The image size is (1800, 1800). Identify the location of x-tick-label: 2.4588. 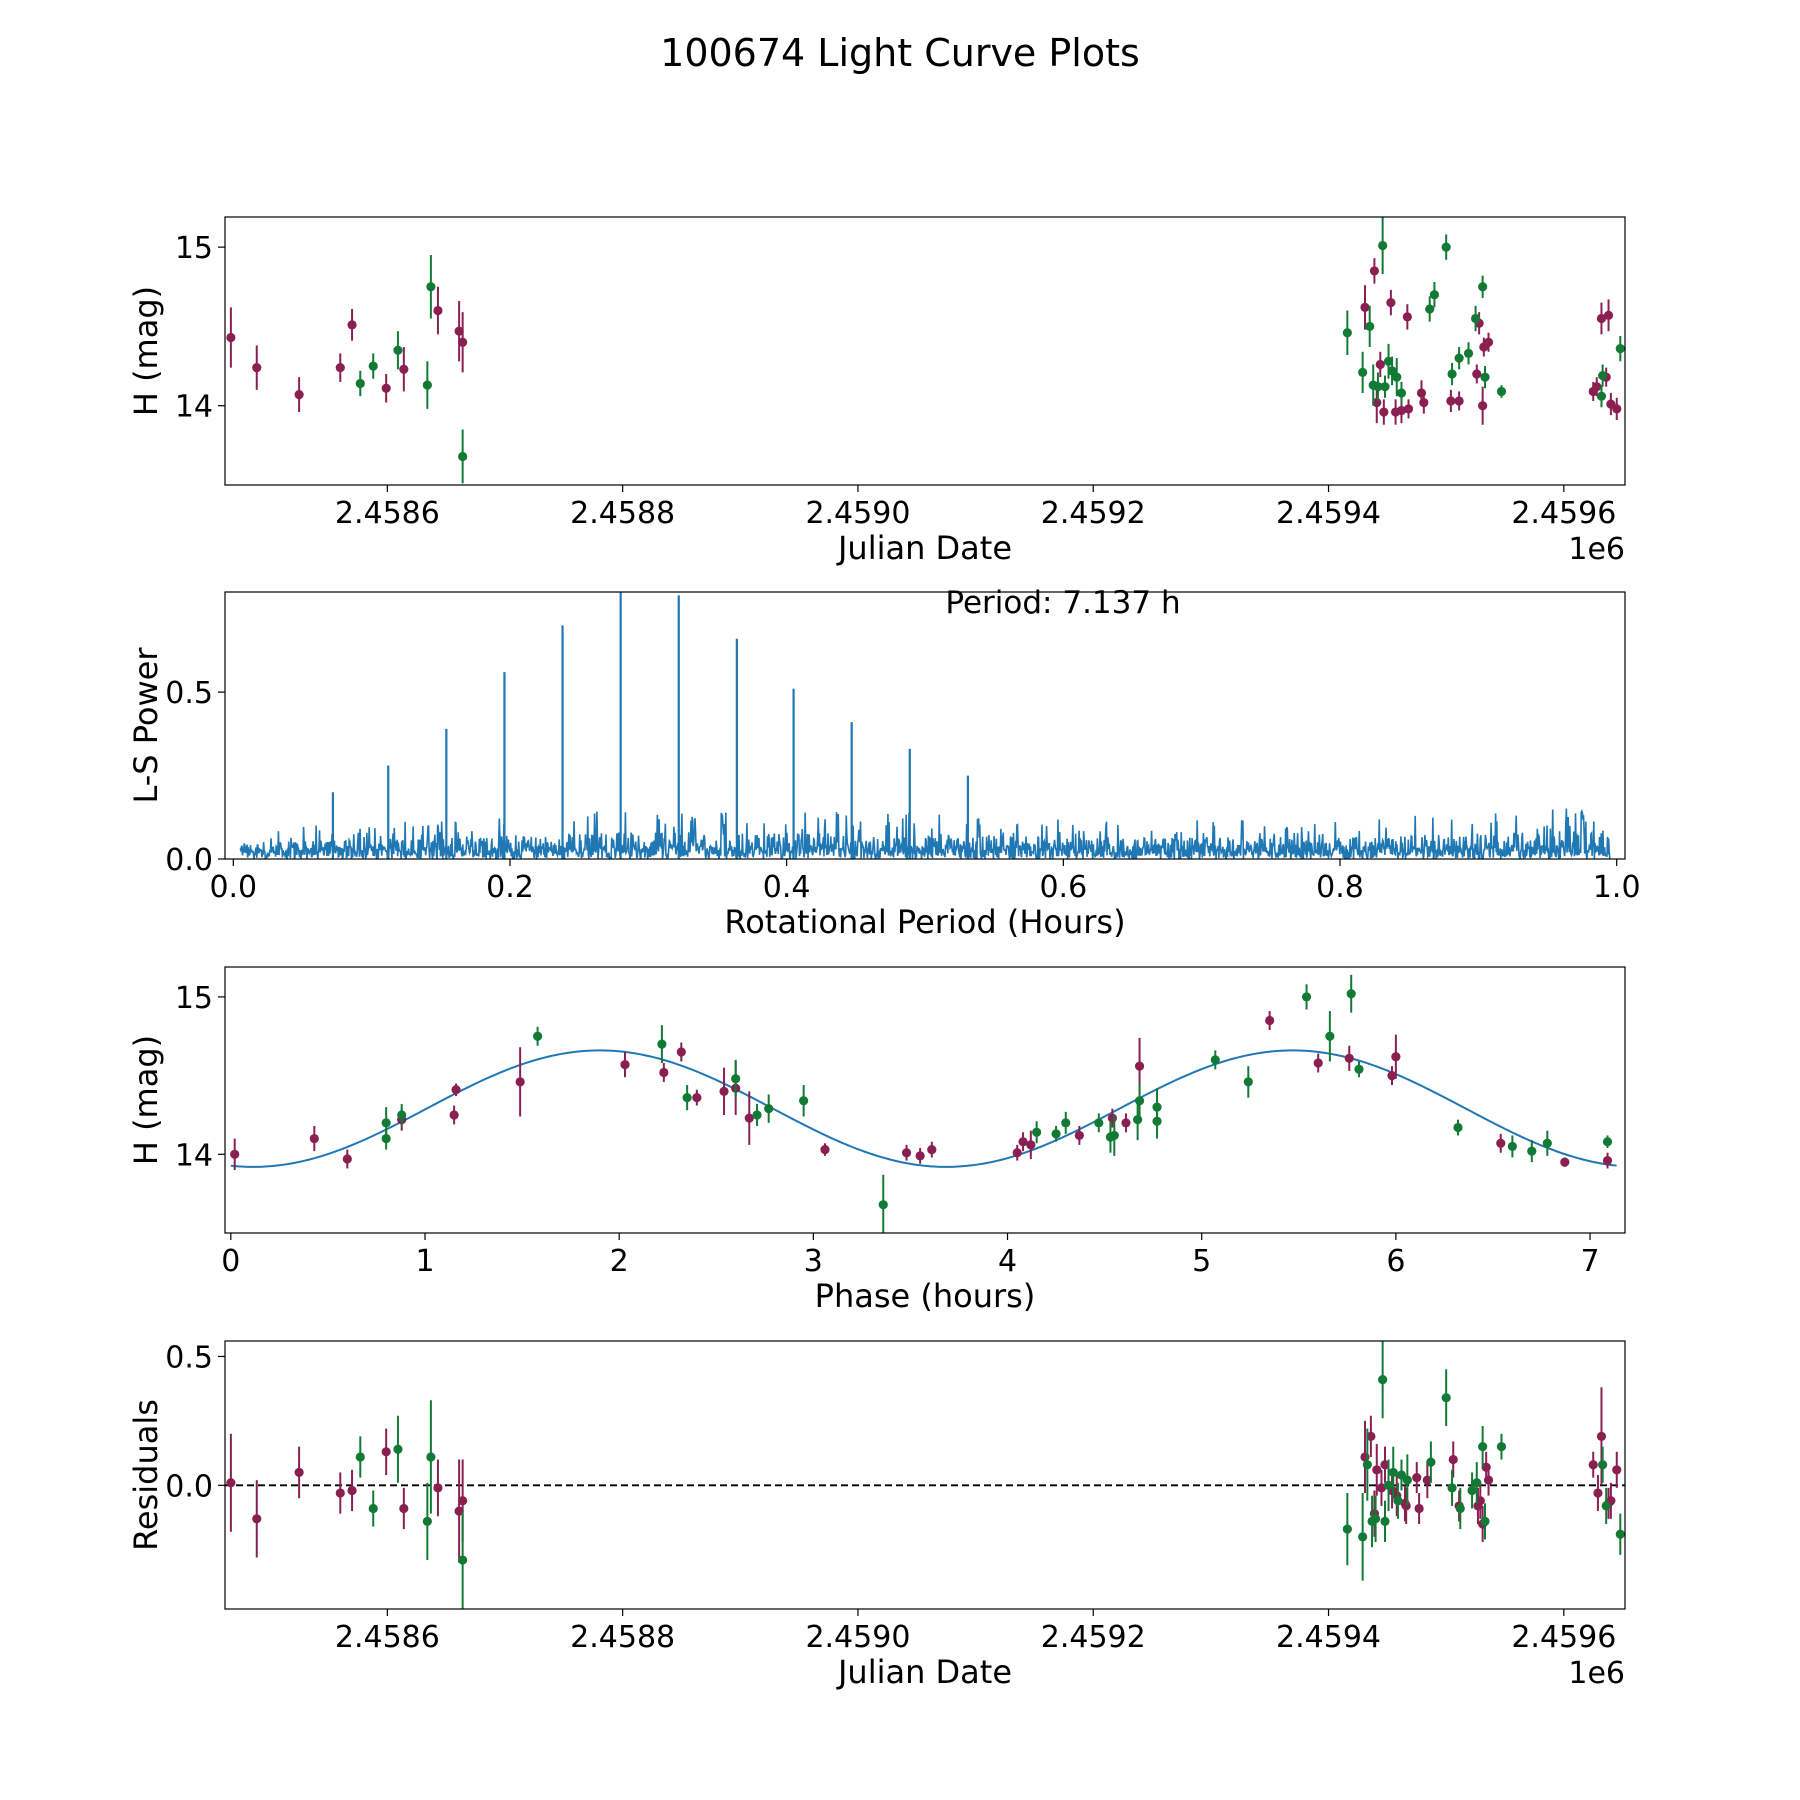
(622, 513).